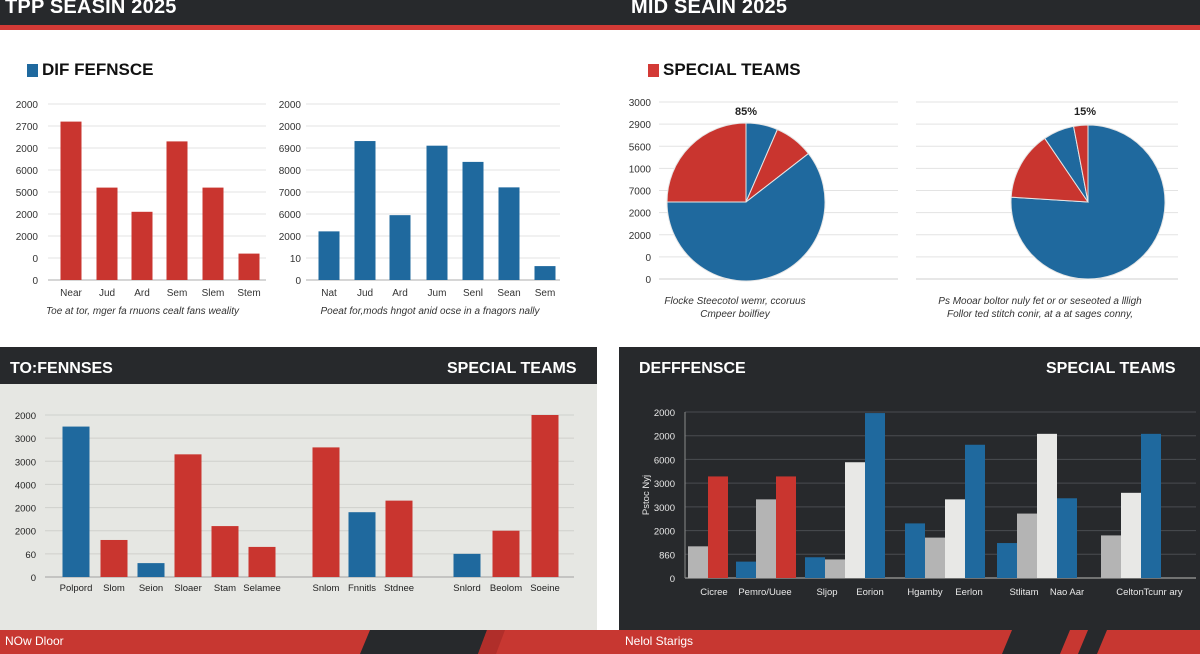  Describe the element at coordinates (826, 592) in the screenshot. I see `svg-text: Sljop` at that location.